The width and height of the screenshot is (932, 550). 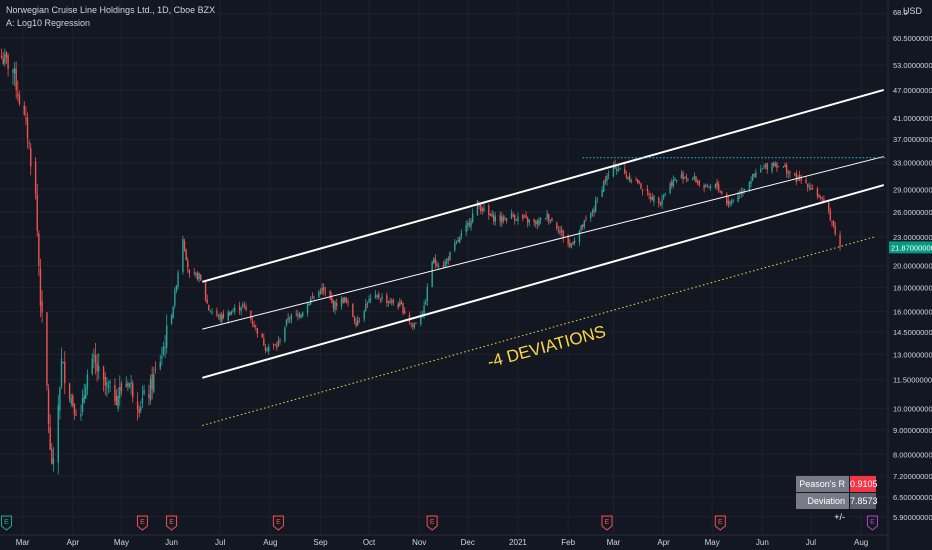 What do you see at coordinates (822, 484) in the screenshot?
I see `pearson-label: Peason's R` at bounding box center [822, 484].